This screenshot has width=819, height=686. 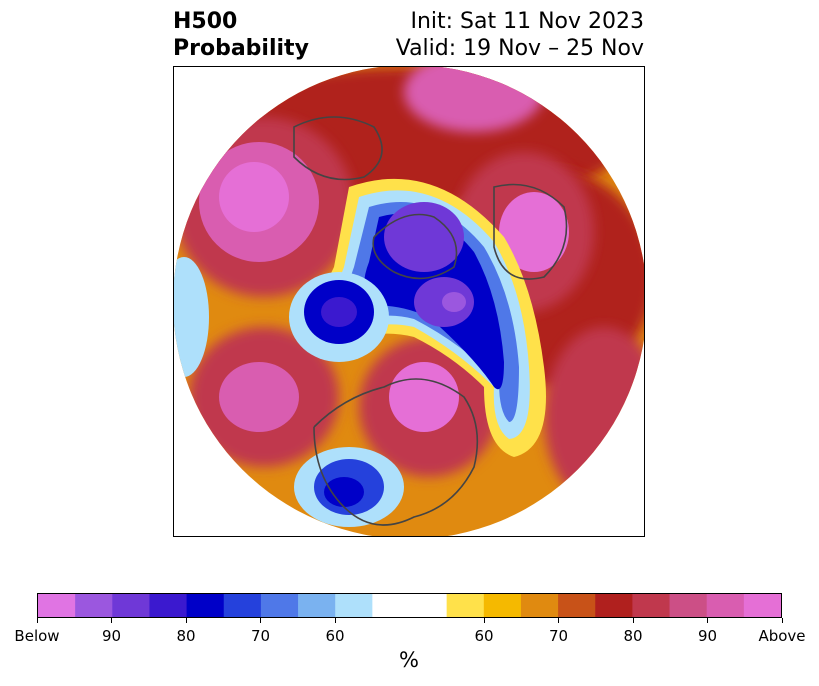 I want to click on colorbar, so click(x=409, y=605).